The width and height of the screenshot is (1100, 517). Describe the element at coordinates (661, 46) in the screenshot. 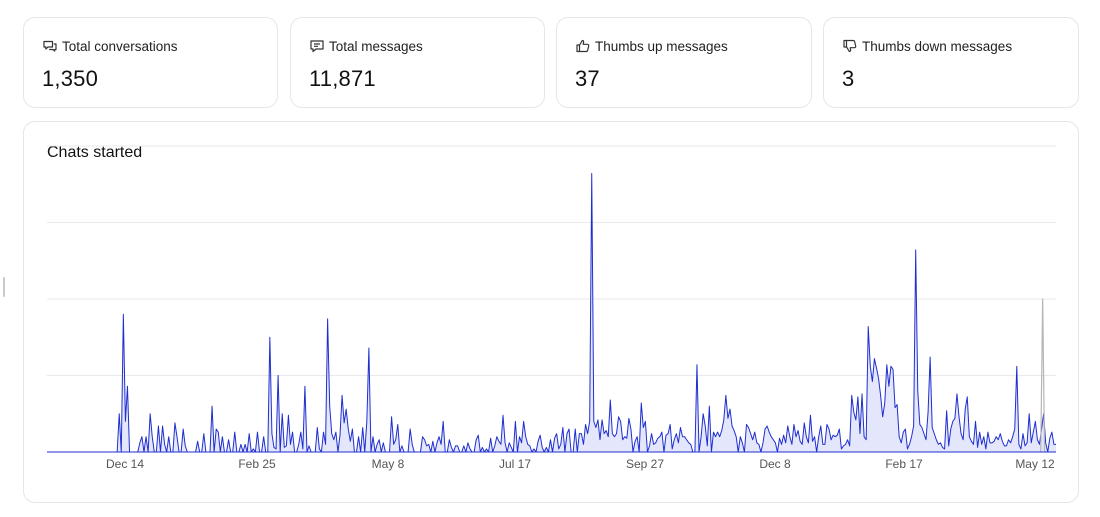

I see `stat-label: Thumbs up messages` at that location.